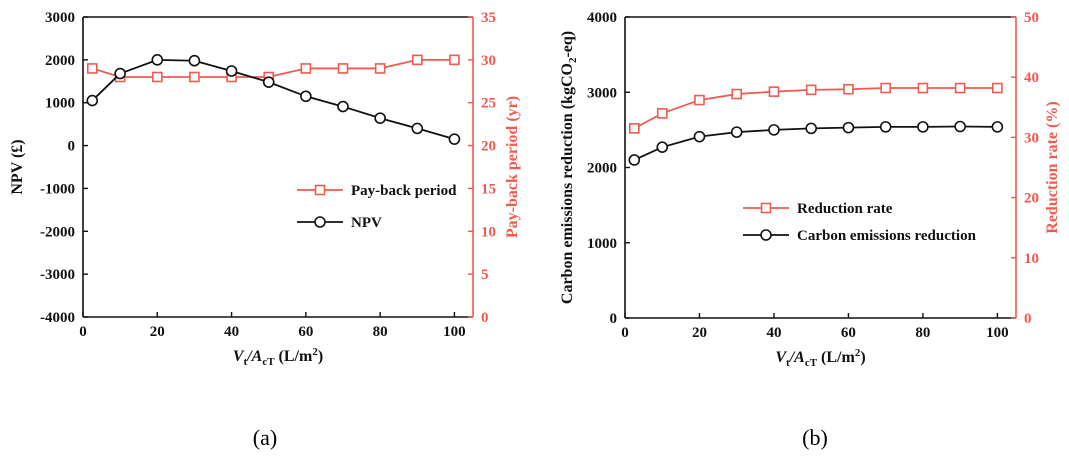 The width and height of the screenshot is (1069, 458). What do you see at coordinates (60, 18) in the screenshot?
I see `y-left-tick-label: 3000` at bounding box center [60, 18].